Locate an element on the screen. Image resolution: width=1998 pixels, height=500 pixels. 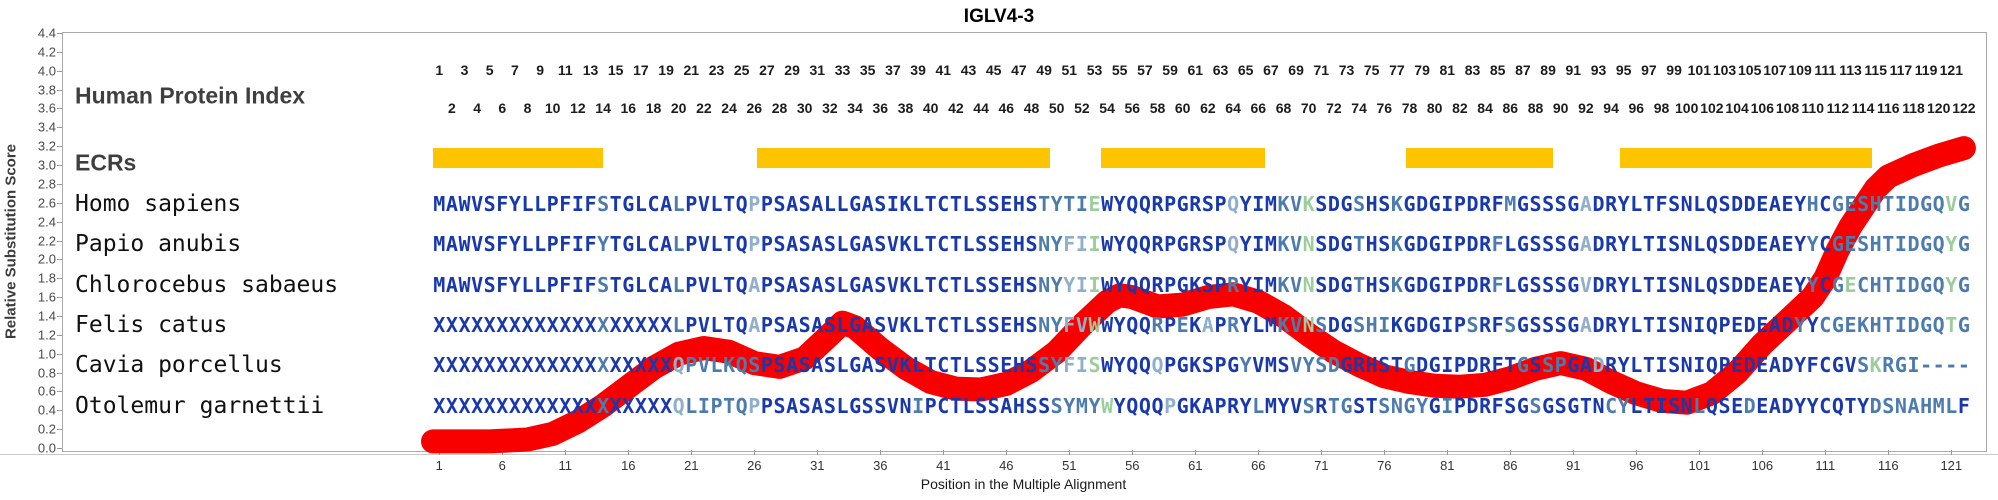
y-tick-label: 0.2 is located at coordinates (46, 429).